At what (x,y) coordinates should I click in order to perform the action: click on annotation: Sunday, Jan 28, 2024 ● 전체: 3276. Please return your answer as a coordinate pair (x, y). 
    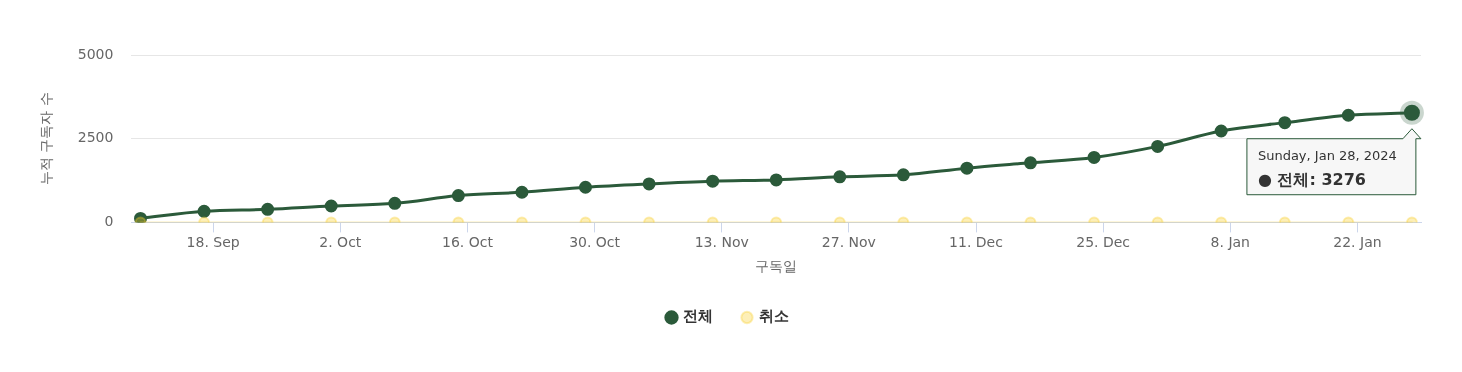
    Looking at the image, I should click on (1327, 168).